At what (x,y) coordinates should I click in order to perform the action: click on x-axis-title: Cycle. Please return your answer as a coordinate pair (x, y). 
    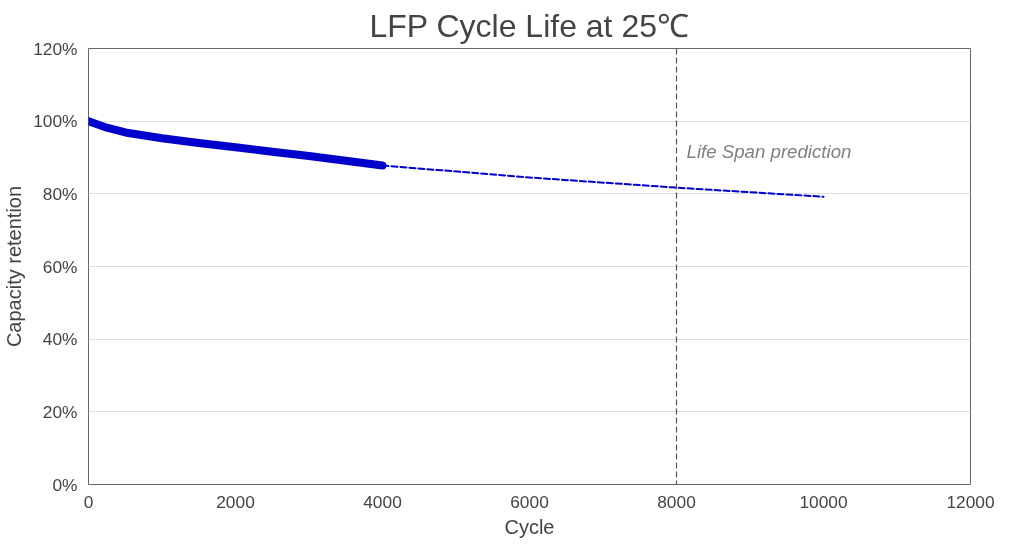
    Looking at the image, I should click on (529, 526).